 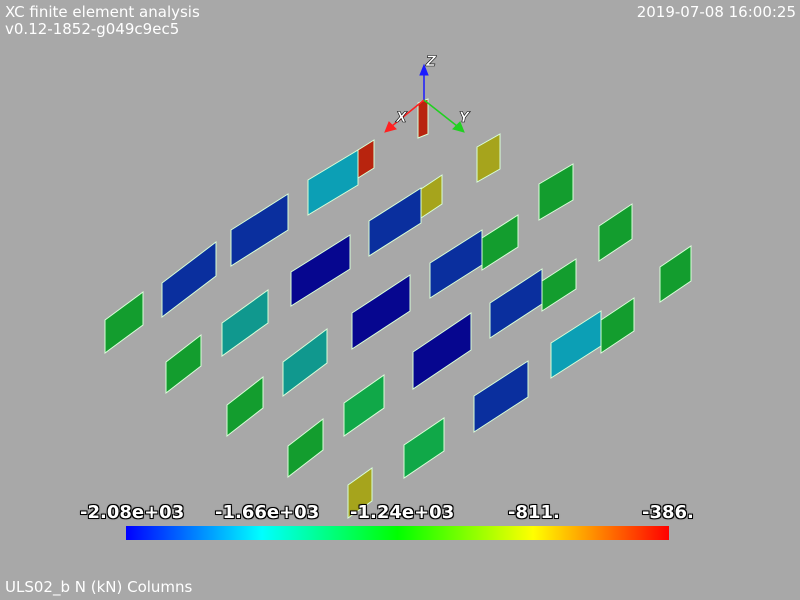 What do you see at coordinates (440, 113) in the screenshot?
I see `y-axis-line` at bounding box center [440, 113].